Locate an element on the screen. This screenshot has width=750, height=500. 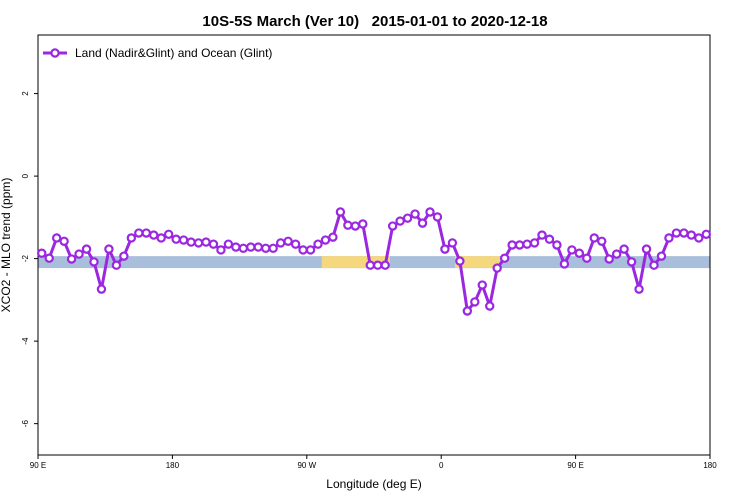
y-tick-label: -6 is located at coordinates (25, 424).